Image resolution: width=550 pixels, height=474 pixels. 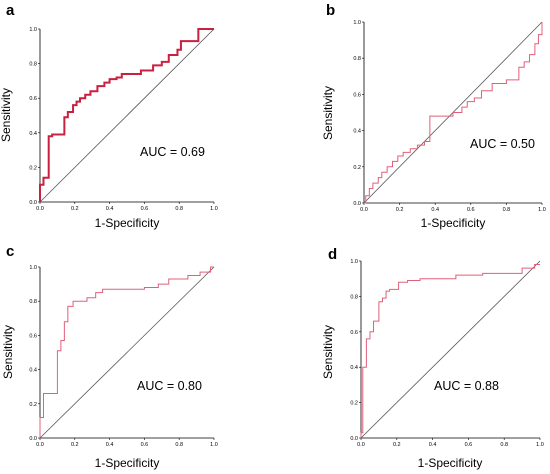 What do you see at coordinates (466, 386) in the screenshot?
I see `auc-label-d: AUC = 0.88` at bounding box center [466, 386].